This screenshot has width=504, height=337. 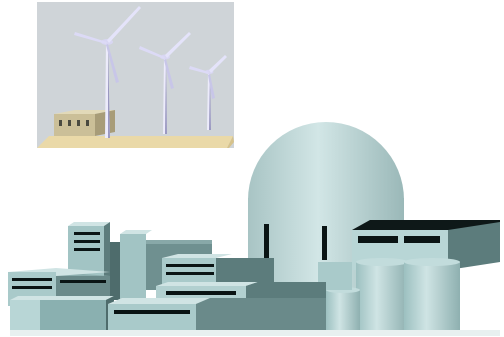 What do you see at coordinates (217, 316) in the screenshot?
I see `front-building` at bounding box center [217, 316].